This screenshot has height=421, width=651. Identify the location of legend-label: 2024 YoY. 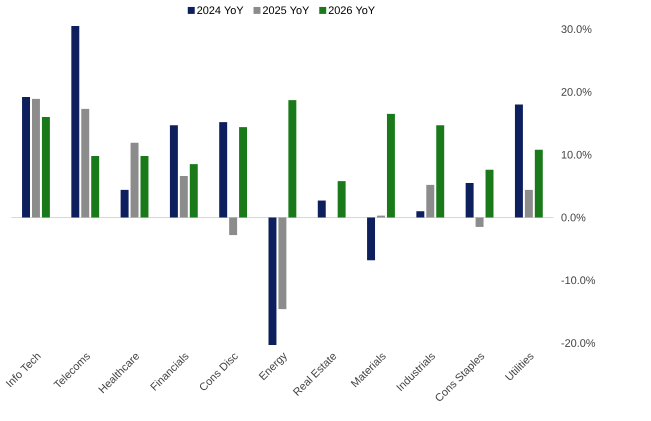
(220, 10).